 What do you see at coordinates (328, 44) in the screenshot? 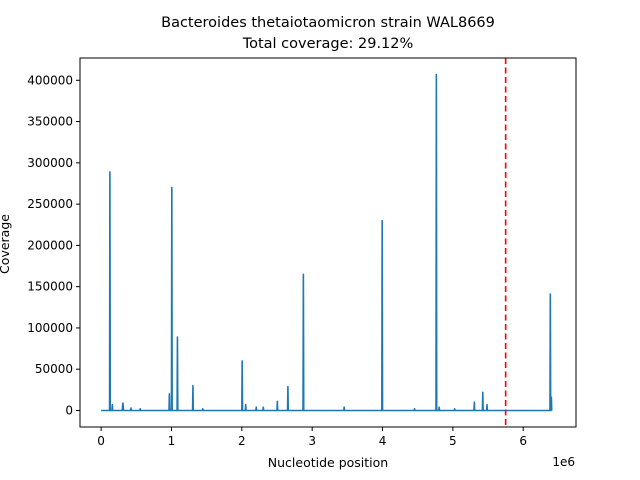
I see `chart-subtitle: Total coverage: 29.12%` at bounding box center [328, 44].